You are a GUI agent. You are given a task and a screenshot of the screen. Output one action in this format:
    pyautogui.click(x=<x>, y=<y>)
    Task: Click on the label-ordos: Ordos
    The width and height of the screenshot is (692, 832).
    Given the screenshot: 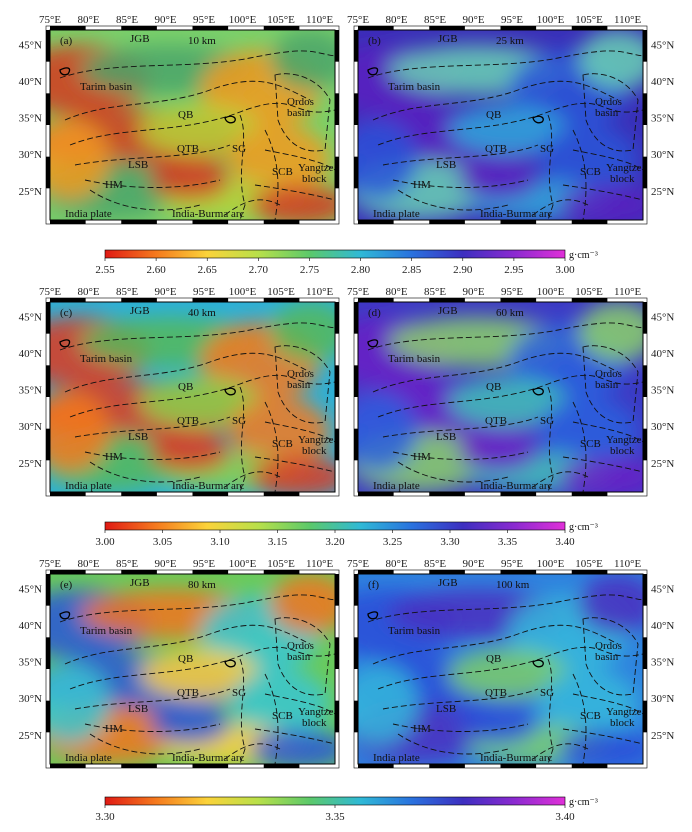 What is the action you would take?
    pyautogui.click(x=608, y=374)
    